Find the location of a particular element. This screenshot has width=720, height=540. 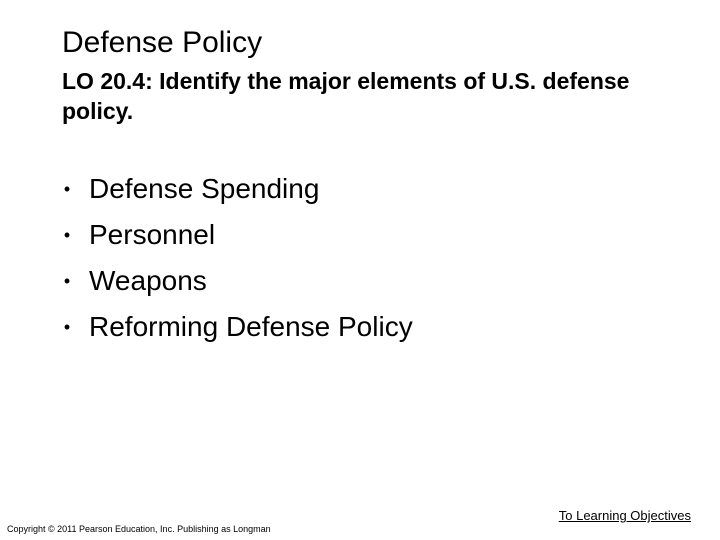

to-learning-objectives-link: To Learning Objectives is located at coordinates (624, 515).